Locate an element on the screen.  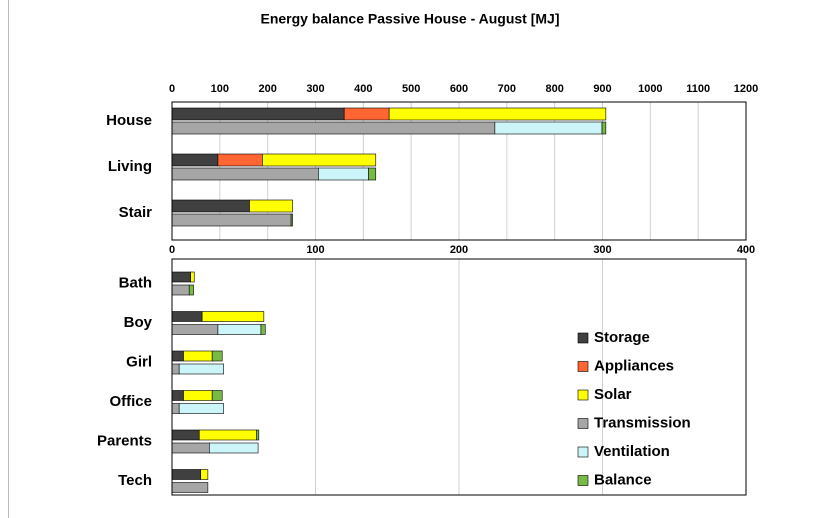
legend-label: Balance is located at coordinates (623, 479).